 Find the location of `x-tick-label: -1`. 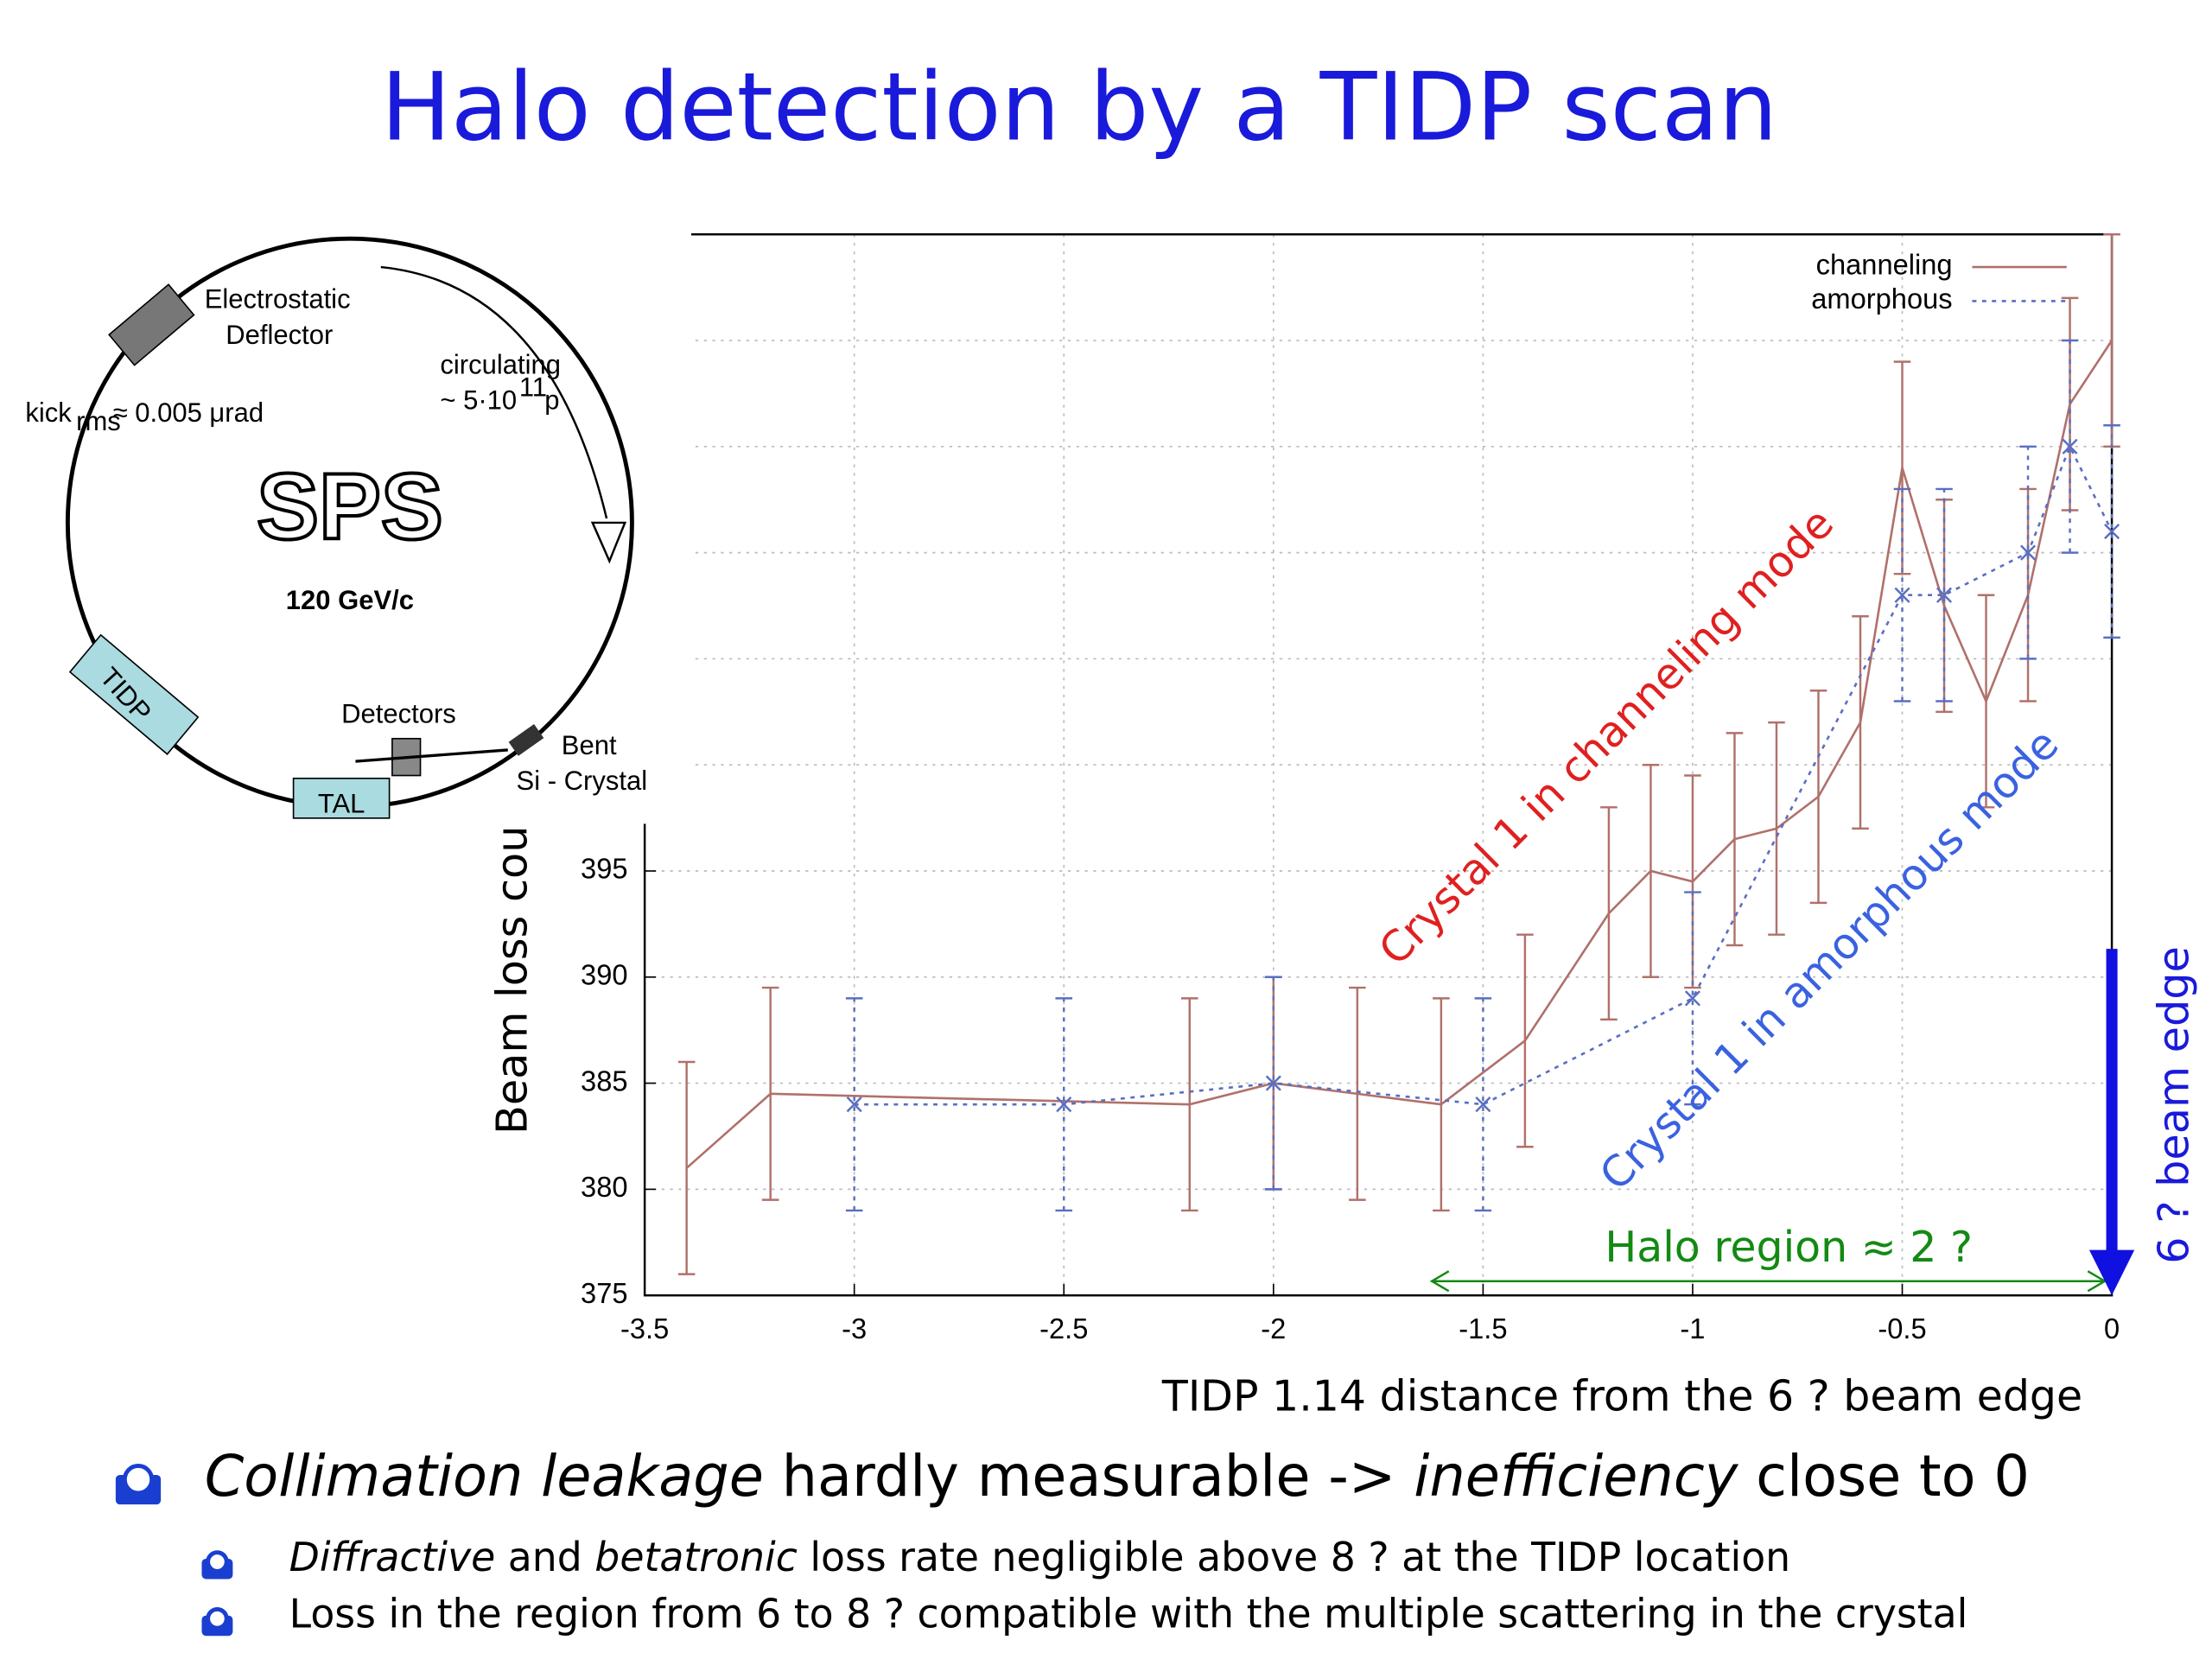

x-tick-label: -1 is located at coordinates (1692, 1328).